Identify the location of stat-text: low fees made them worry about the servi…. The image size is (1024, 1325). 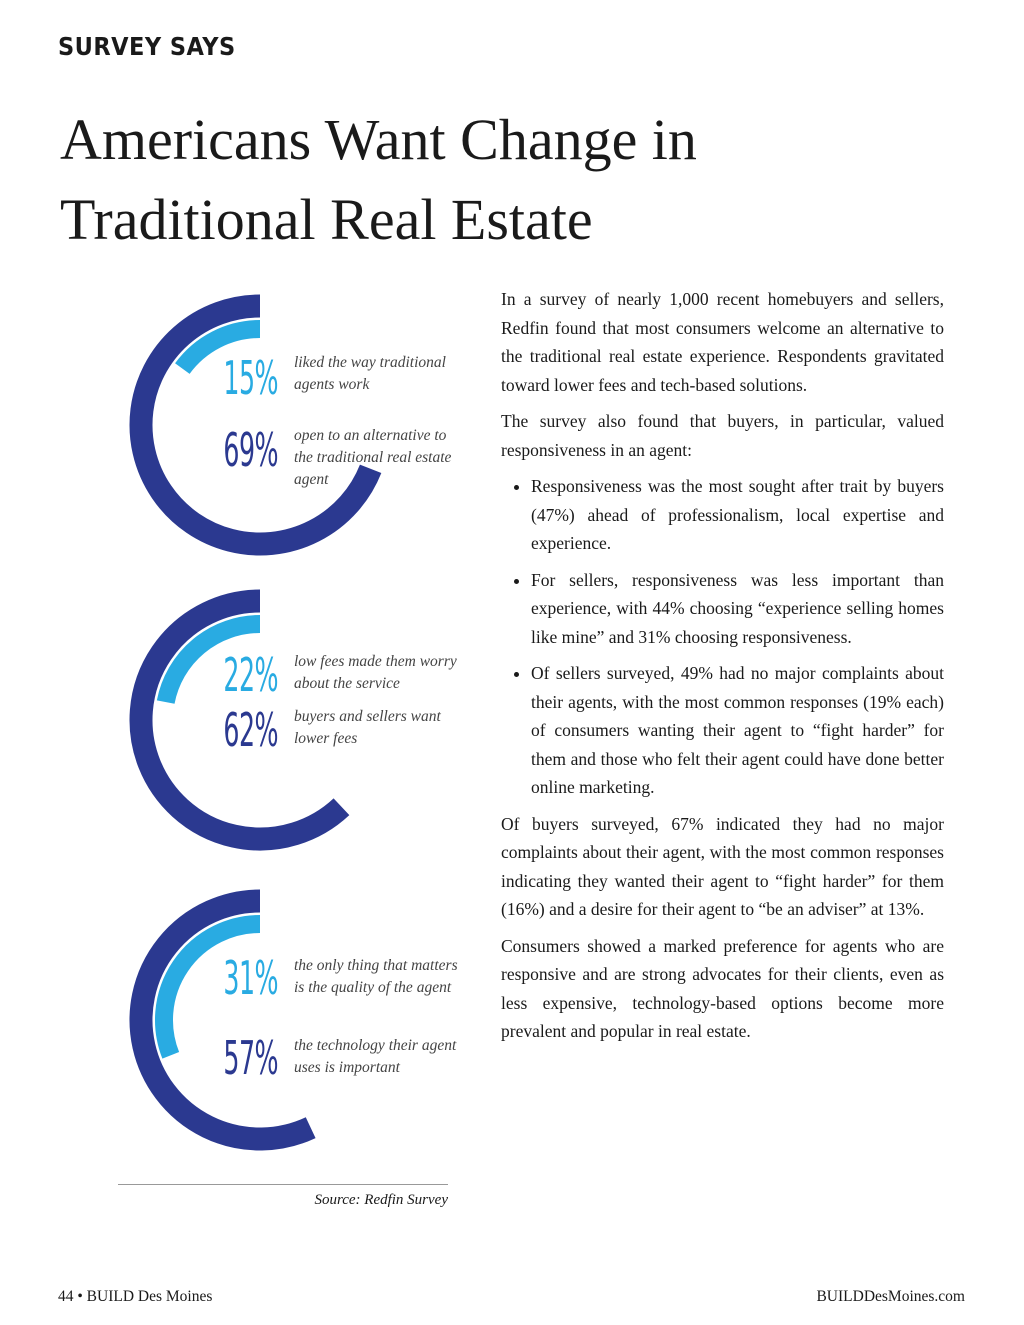
(375, 672).